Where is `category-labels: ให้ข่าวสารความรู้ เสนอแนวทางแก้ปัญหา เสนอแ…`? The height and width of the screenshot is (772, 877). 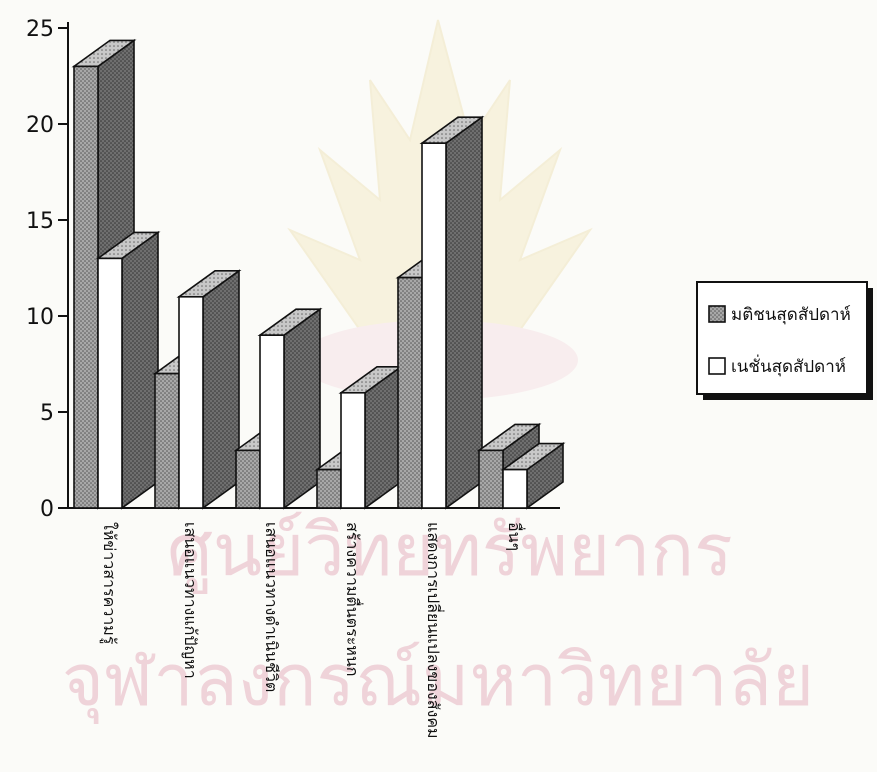
category-labels: ให้ข่าวสารความรู้ เสนอแนวทางแก้ปัญหา เสนอแ… is located at coordinates (312, 630).